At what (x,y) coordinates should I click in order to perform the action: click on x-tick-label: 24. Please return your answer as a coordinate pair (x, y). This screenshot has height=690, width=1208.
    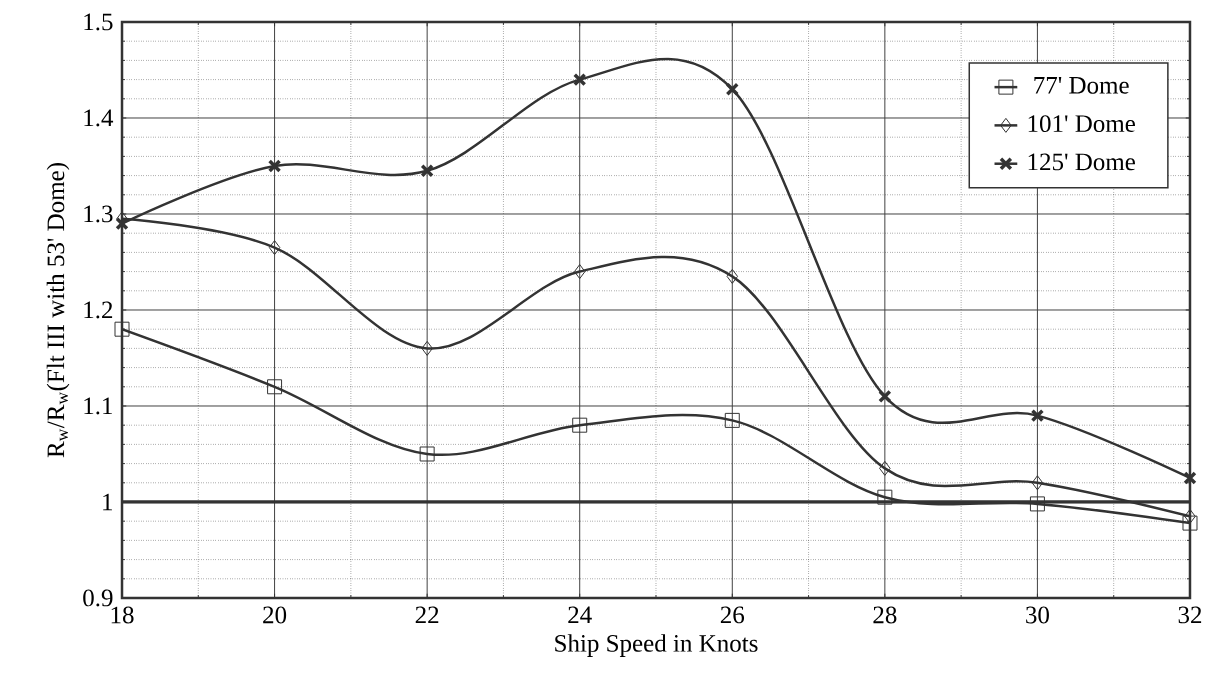
    Looking at the image, I should click on (580, 615).